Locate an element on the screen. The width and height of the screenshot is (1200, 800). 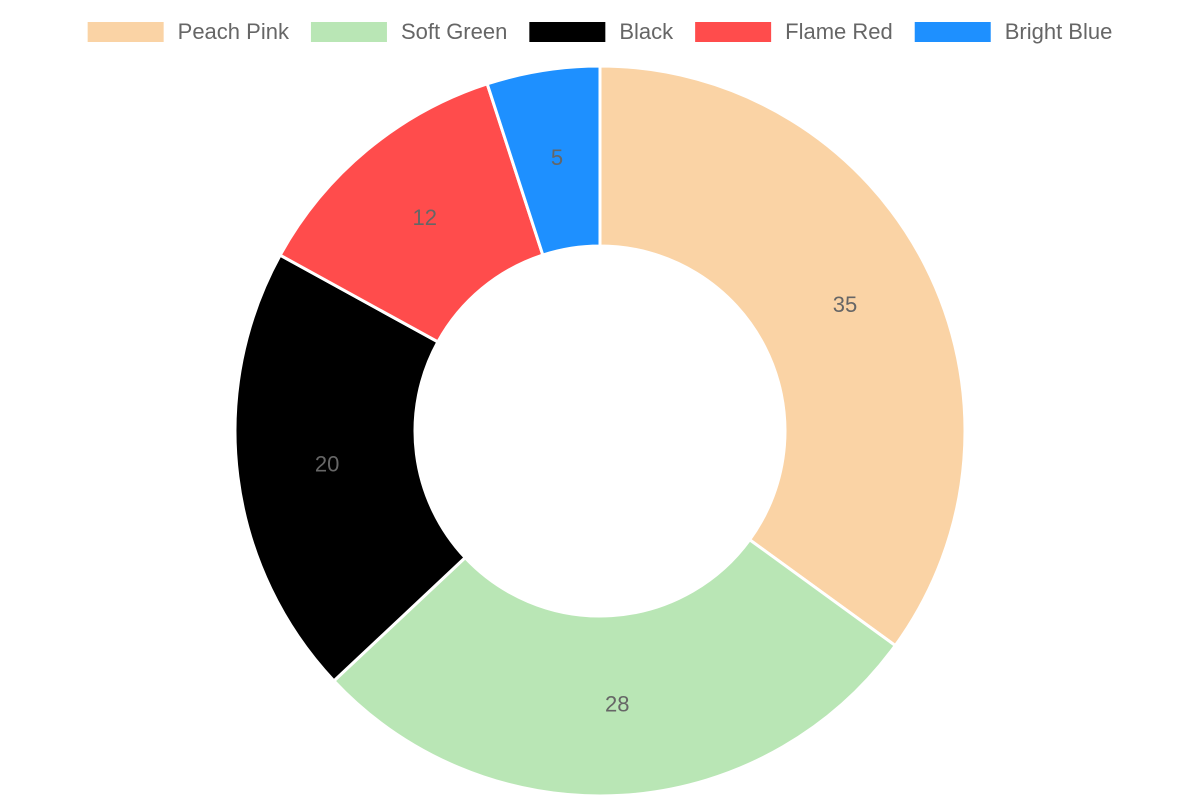
value-label: 35 is located at coordinates (845, 304).